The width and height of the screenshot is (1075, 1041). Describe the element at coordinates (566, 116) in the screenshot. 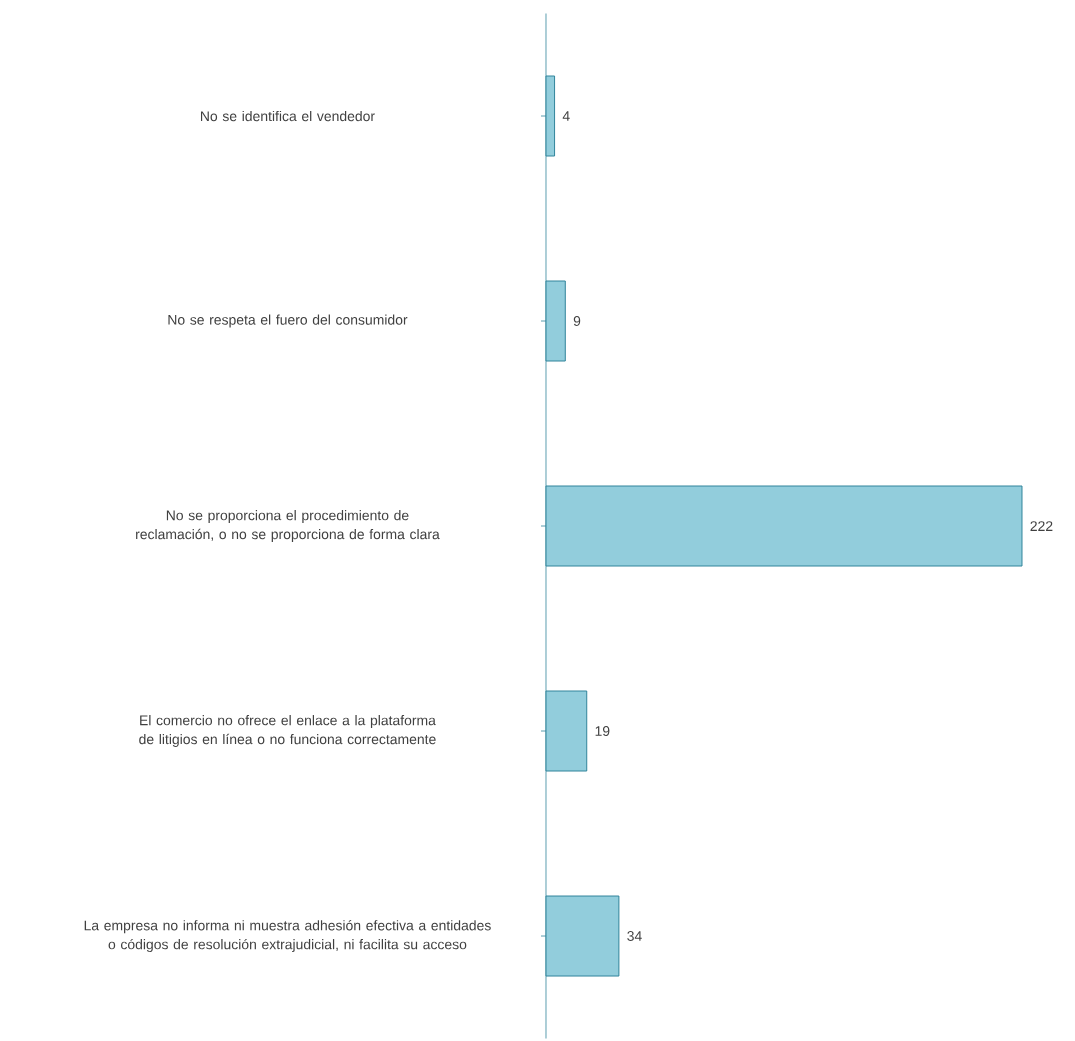

I see `data-label: 4` at that location.